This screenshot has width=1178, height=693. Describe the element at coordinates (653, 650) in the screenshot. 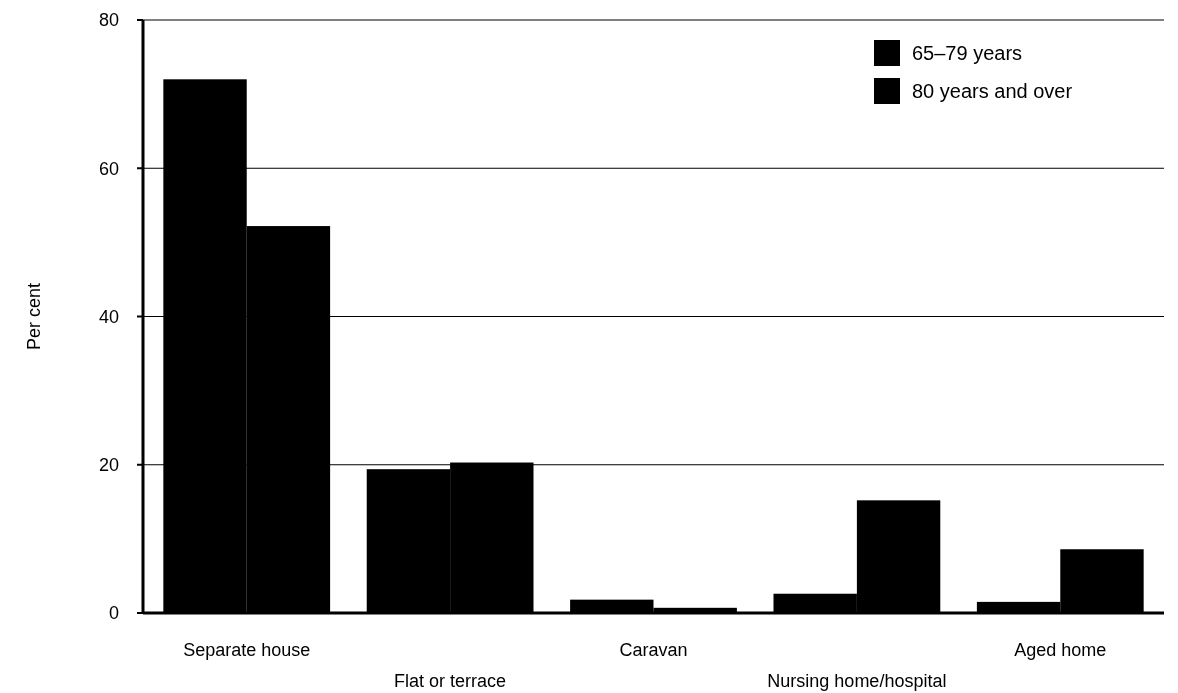

I see `x-tick-label: Caravan` at that location.